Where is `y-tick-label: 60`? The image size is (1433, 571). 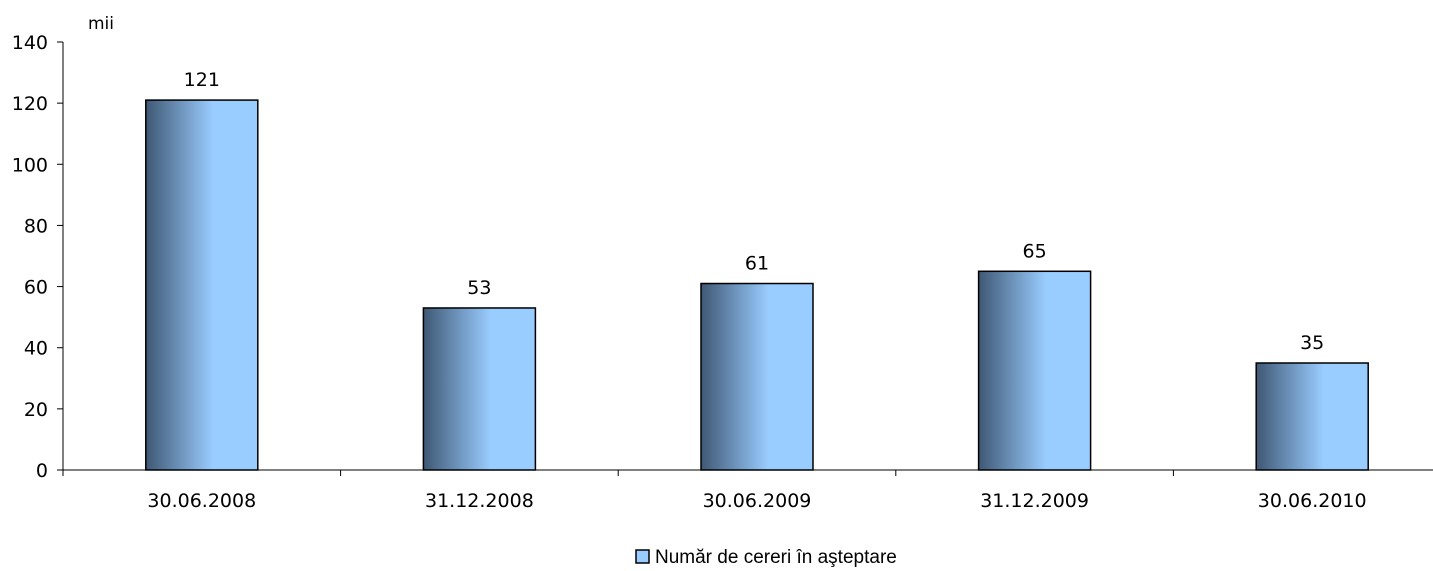 y-tick-label: 60 is located at coordinates (36, 288).